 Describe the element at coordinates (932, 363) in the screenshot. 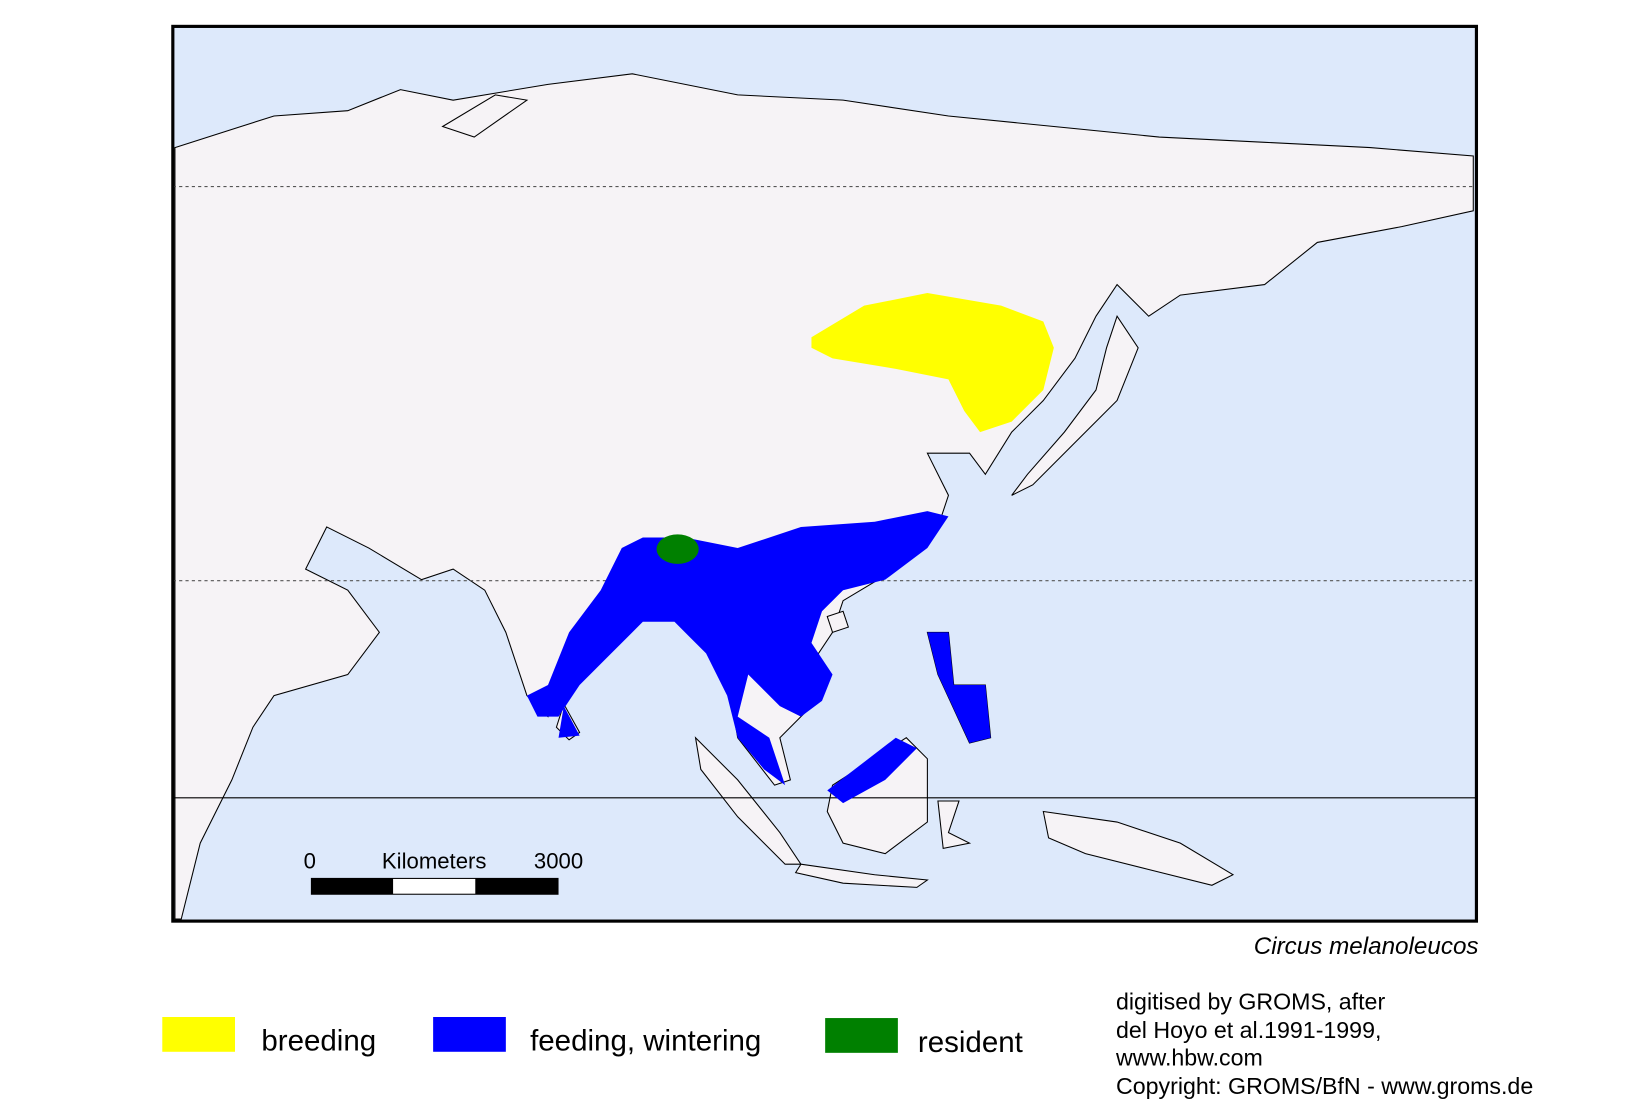

I see `breeding-range` at that location.